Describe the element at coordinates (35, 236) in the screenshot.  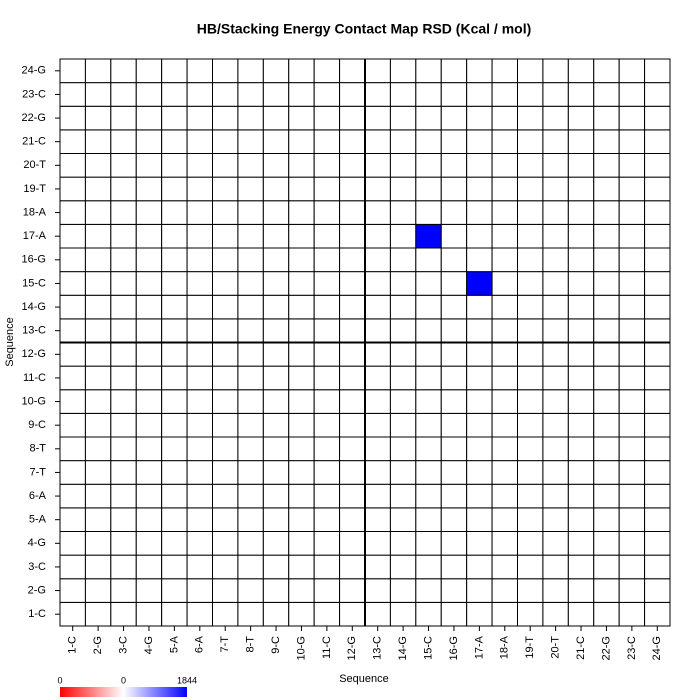
I see `y-tick-label: 17-A` at that location.